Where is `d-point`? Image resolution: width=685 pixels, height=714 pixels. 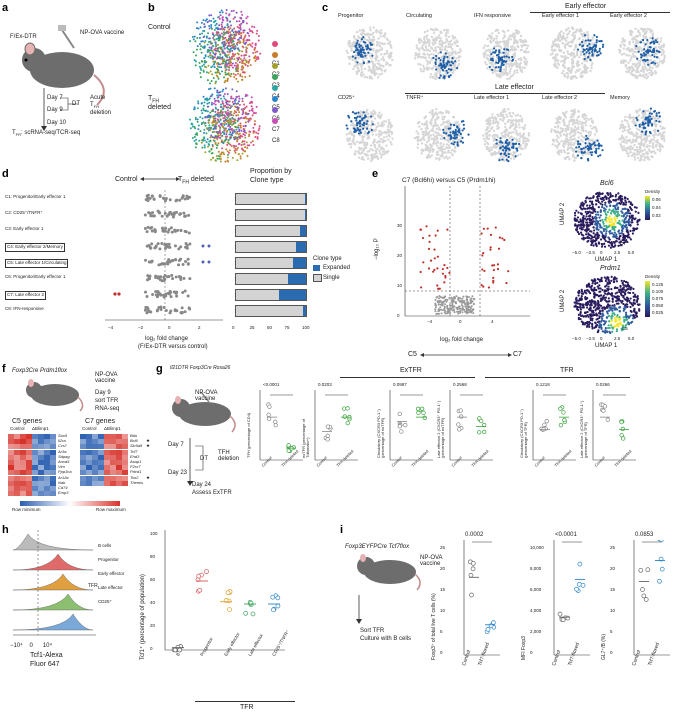
d-point is located at coordinates (167, 216).